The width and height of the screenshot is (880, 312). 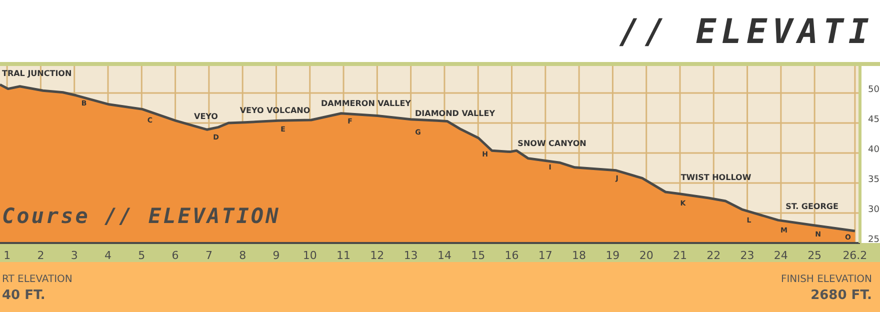 I want to click on x-tick-label: 19, so click(x=613, y=255).